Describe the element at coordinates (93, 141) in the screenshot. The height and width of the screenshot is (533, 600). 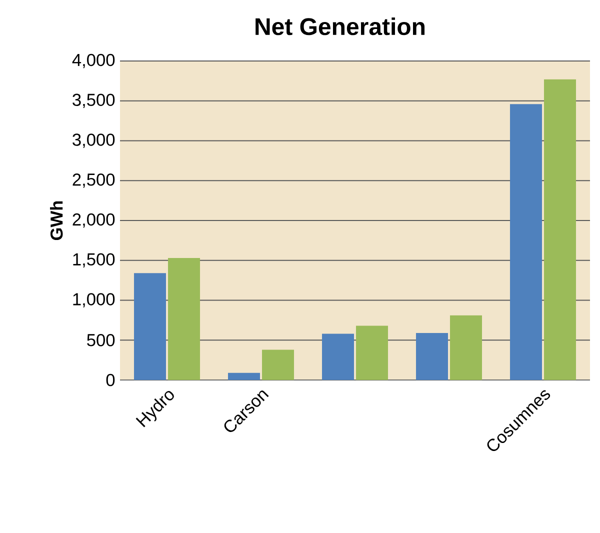
I see `y-tick-label: 3,000` at that location.